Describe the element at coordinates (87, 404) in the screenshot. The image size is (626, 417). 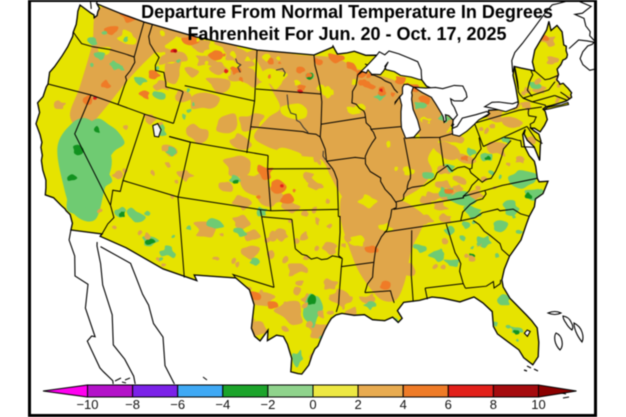
I see `svg-text: −10` at that location.